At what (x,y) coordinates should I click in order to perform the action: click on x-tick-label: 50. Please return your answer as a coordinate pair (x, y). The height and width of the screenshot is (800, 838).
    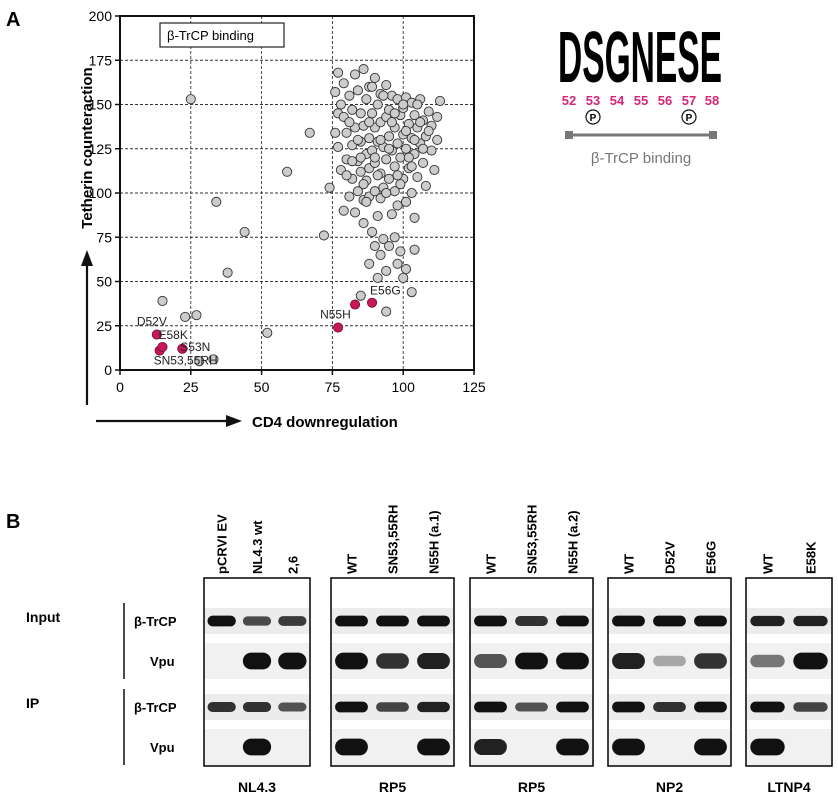
    Looking at the image, I should click on (262, 387).